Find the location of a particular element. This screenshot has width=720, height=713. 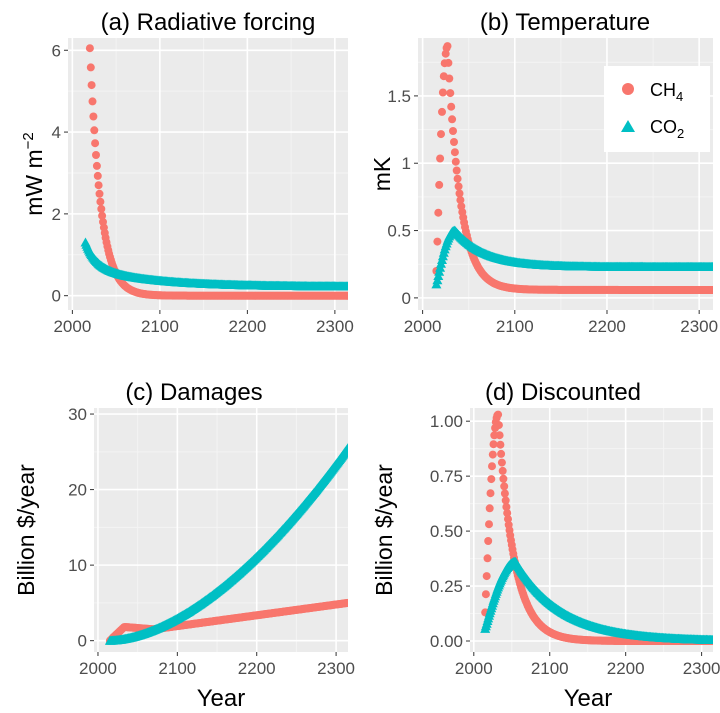

panel-a-series is located at coordinates (214, 172).